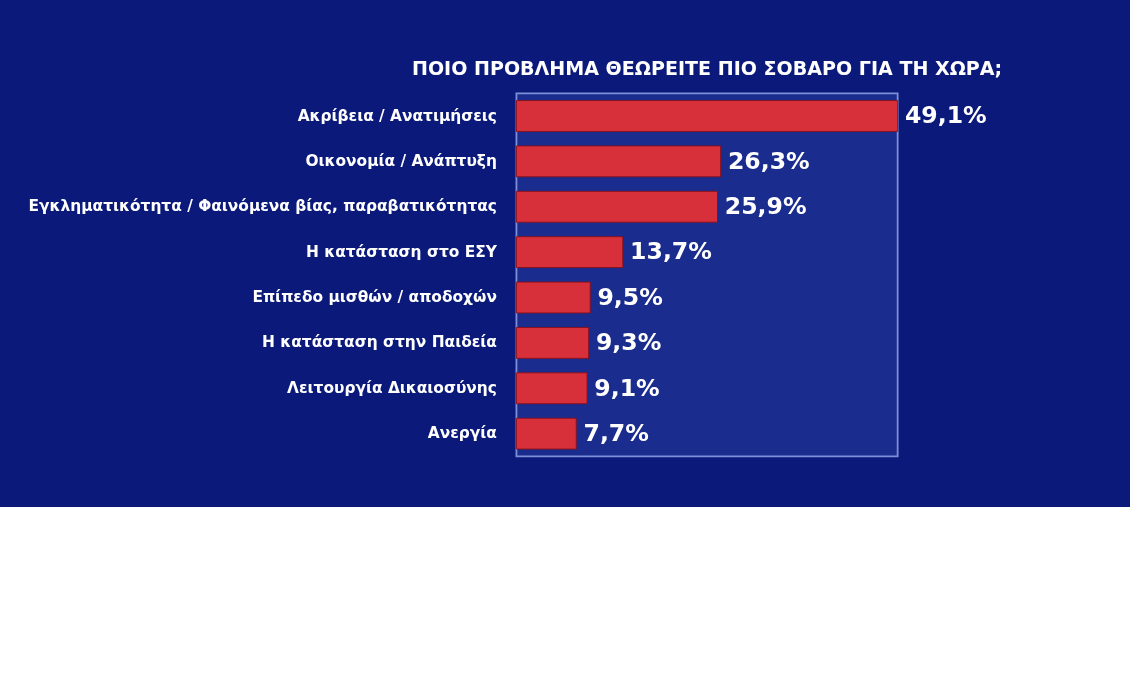  I want to click on chart-title: ΠΟΙΟ ΠΡΟΒΛΗΜΑ ΘΕΩΡΕΙΤΕ ΠΙΟ ΣΟΒΑΡΟ ΓΙΑ ΤΗ ΧΩΡΑ;, so click(707, 68).